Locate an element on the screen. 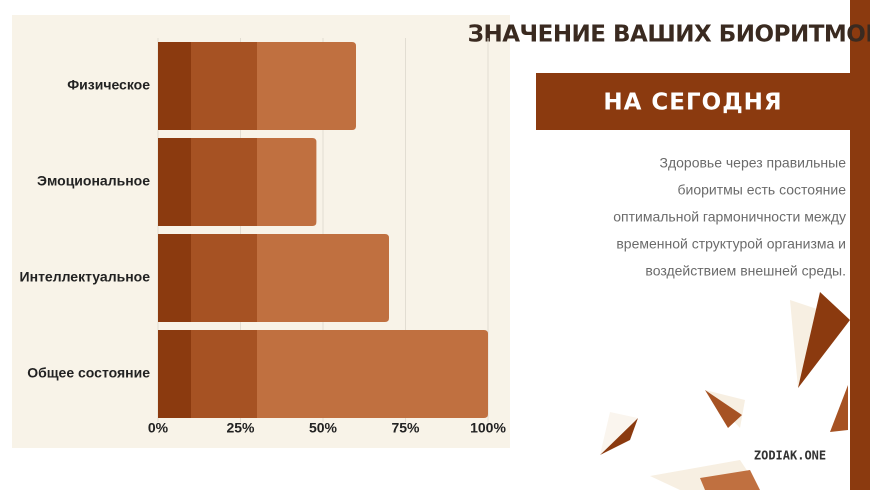 This screenshot has height=490, width=870. paragraph-line: воздействием внешней среды. is located at coordinates (745, 271).